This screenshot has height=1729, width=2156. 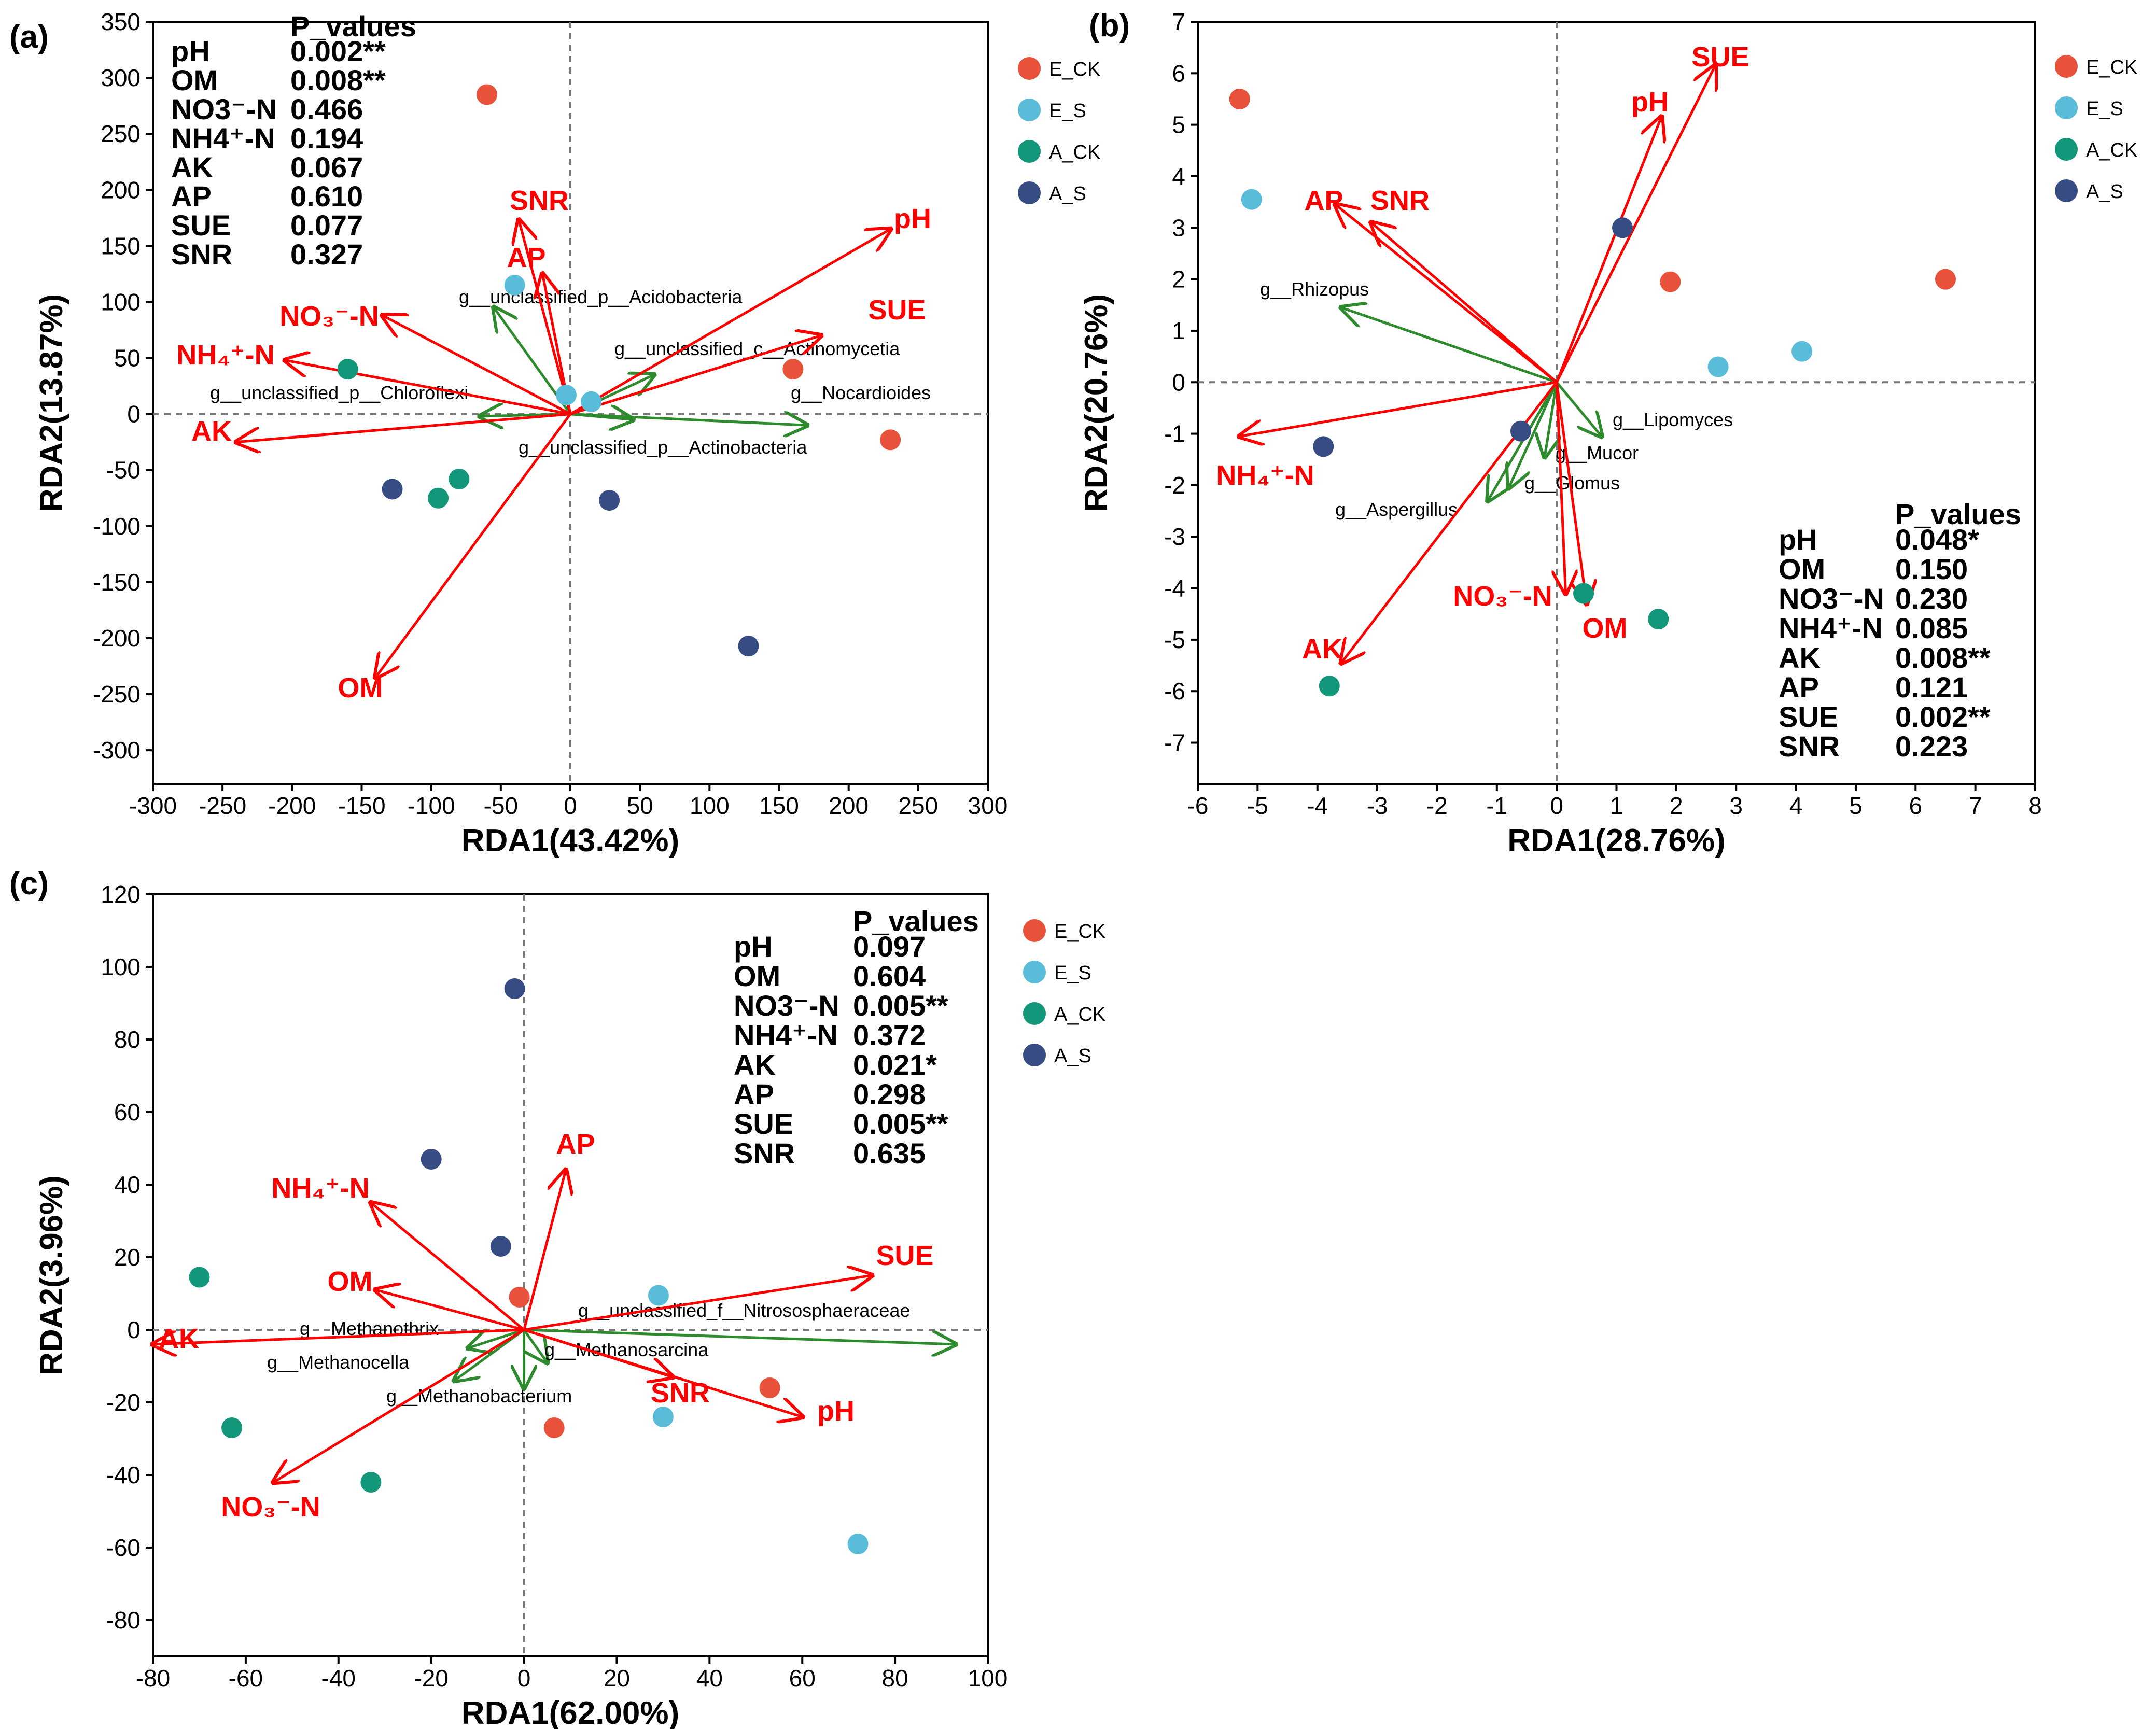 I want to click on pvalue-value: 0.466, so click(x=326, y=109).